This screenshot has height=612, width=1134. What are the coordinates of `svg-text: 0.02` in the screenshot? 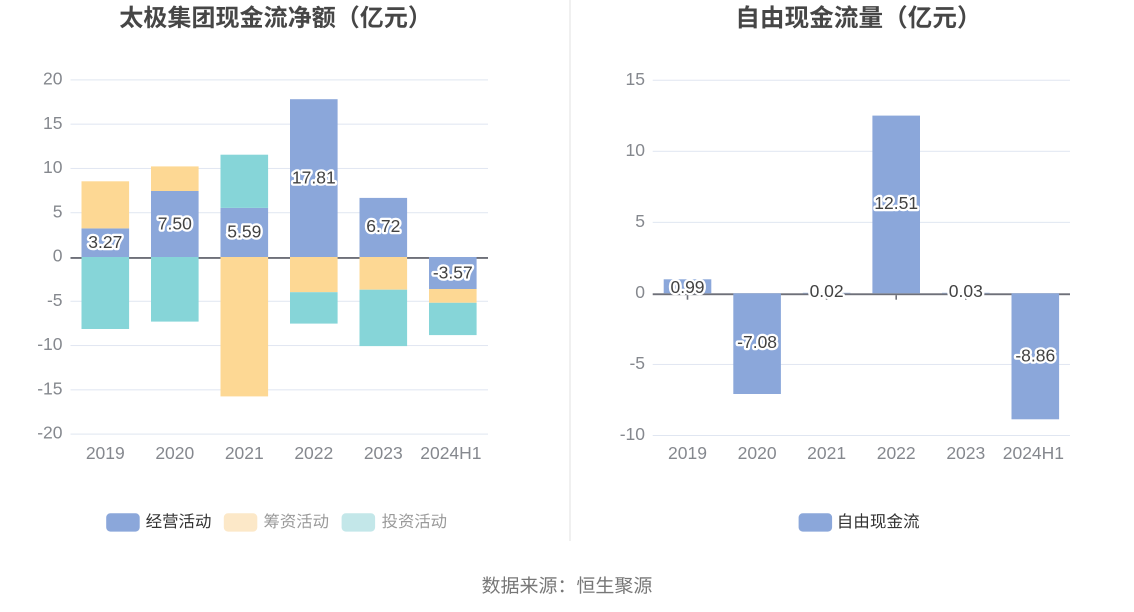 It's located at (827, 291).